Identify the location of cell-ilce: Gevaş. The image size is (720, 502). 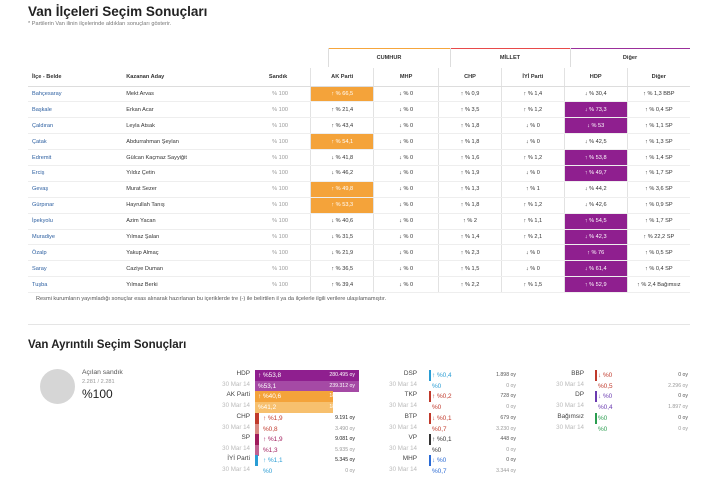
(75, 189).